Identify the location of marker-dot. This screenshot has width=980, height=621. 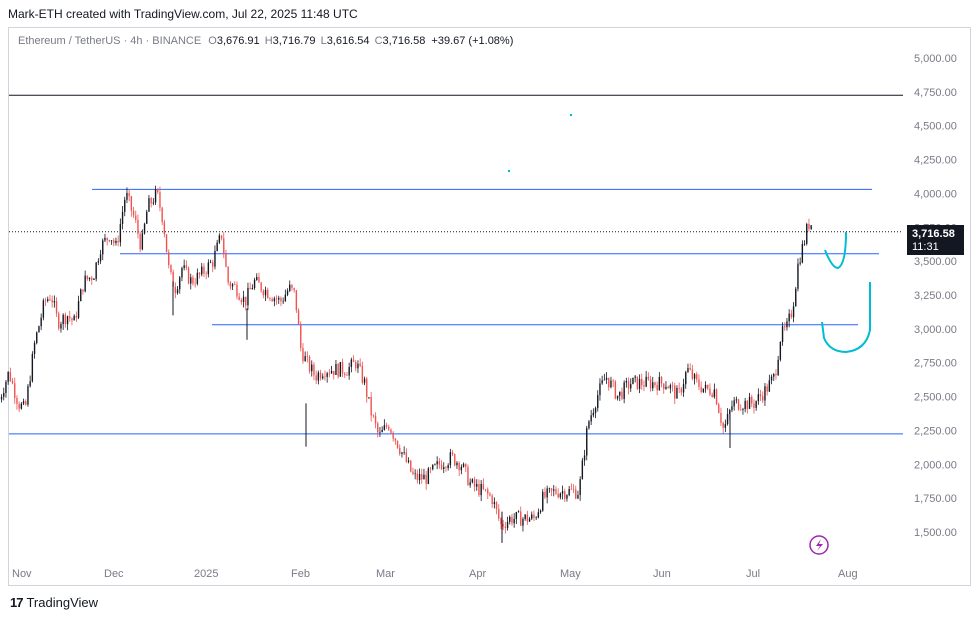
(571, 115).